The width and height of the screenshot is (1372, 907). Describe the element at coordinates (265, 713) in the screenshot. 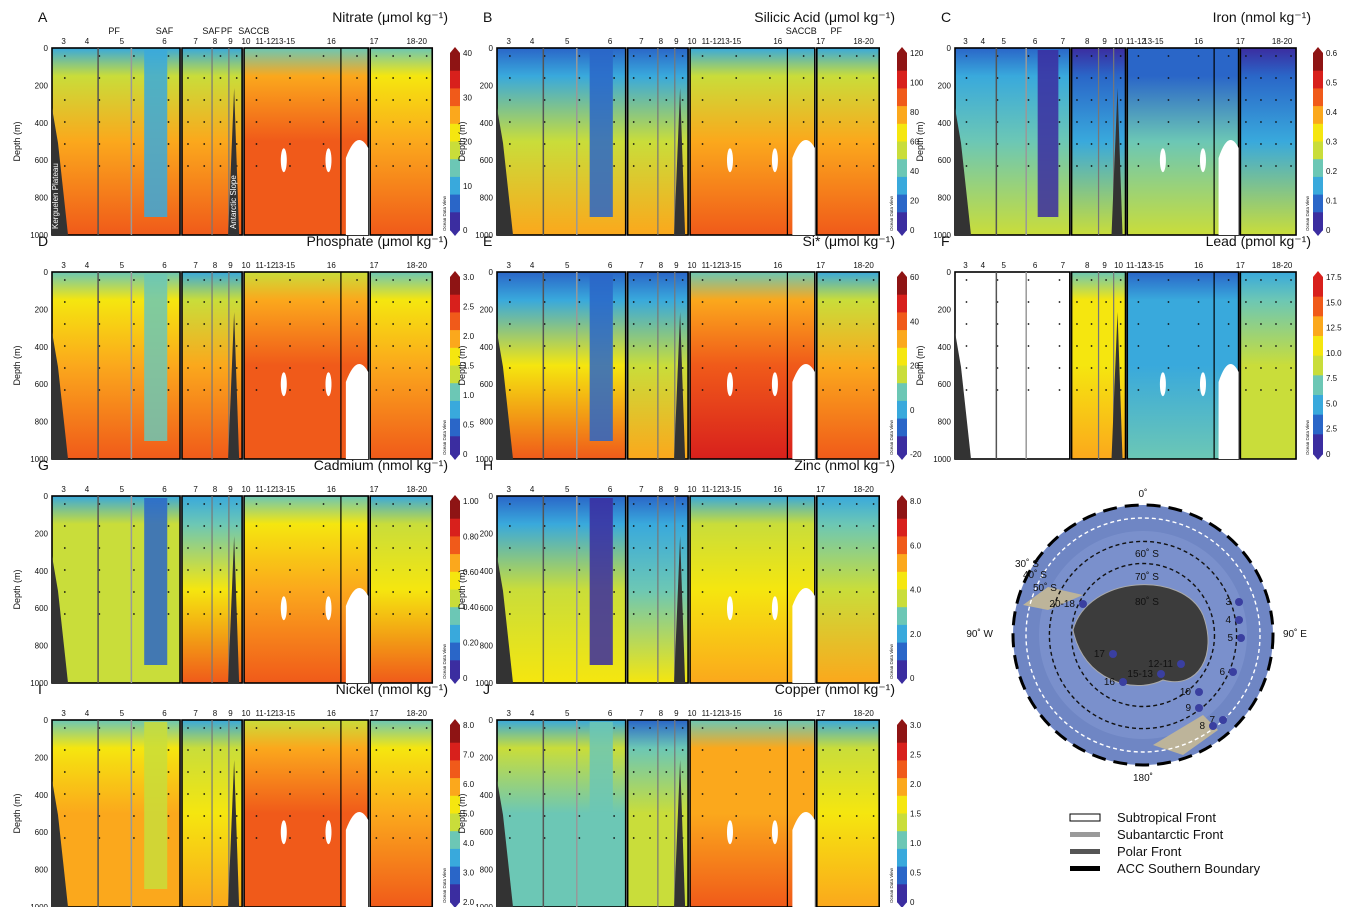

I see `station-label: 11-12` at that location.